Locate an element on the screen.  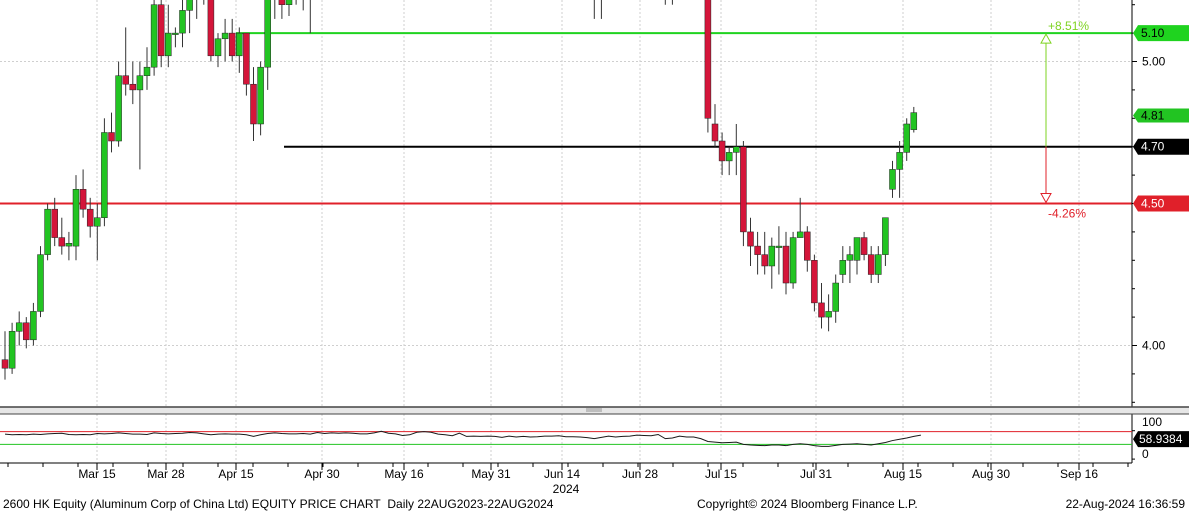
last-price-tag is located at coordinates (1161, 115).